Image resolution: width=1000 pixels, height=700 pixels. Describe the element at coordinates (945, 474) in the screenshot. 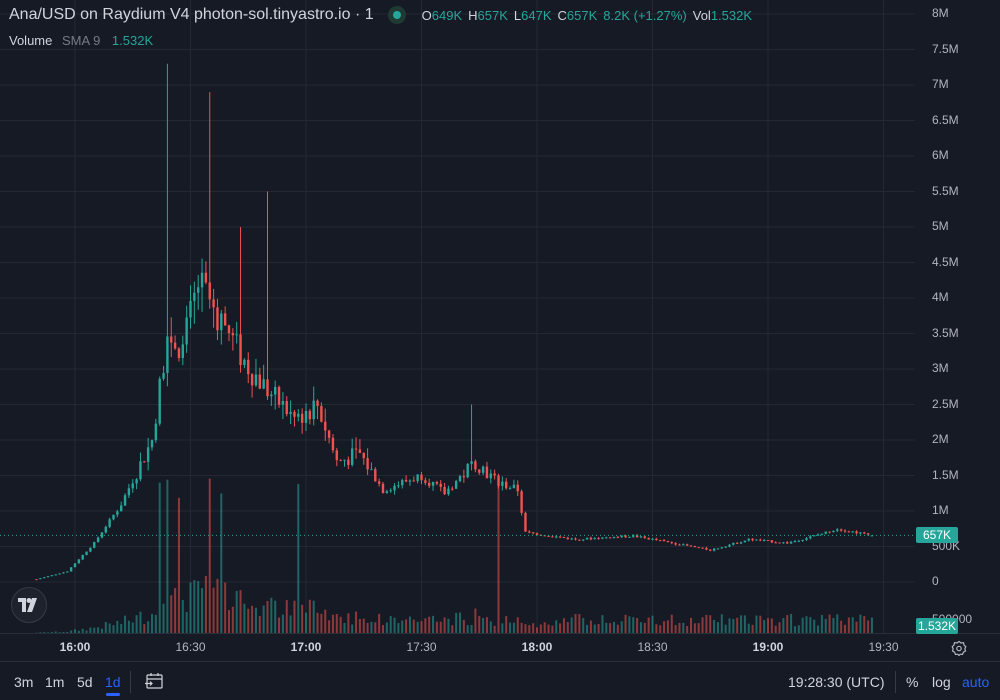

I see `price-axis-label: 1.5M` at that location.